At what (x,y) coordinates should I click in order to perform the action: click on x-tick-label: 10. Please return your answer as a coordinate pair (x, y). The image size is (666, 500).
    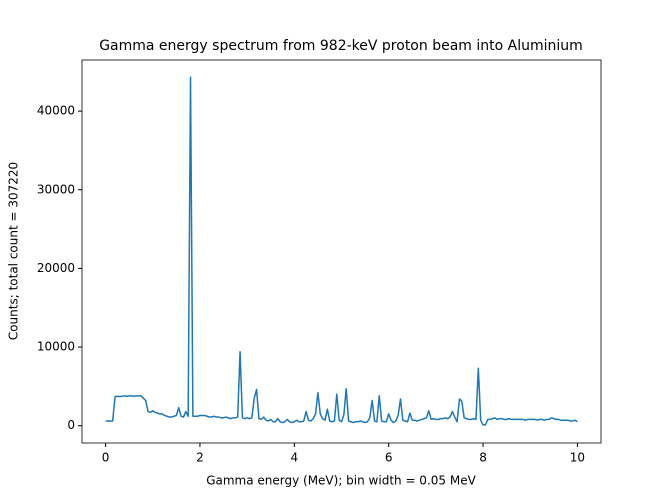
    Looking at the image, I should click on (577, 458).